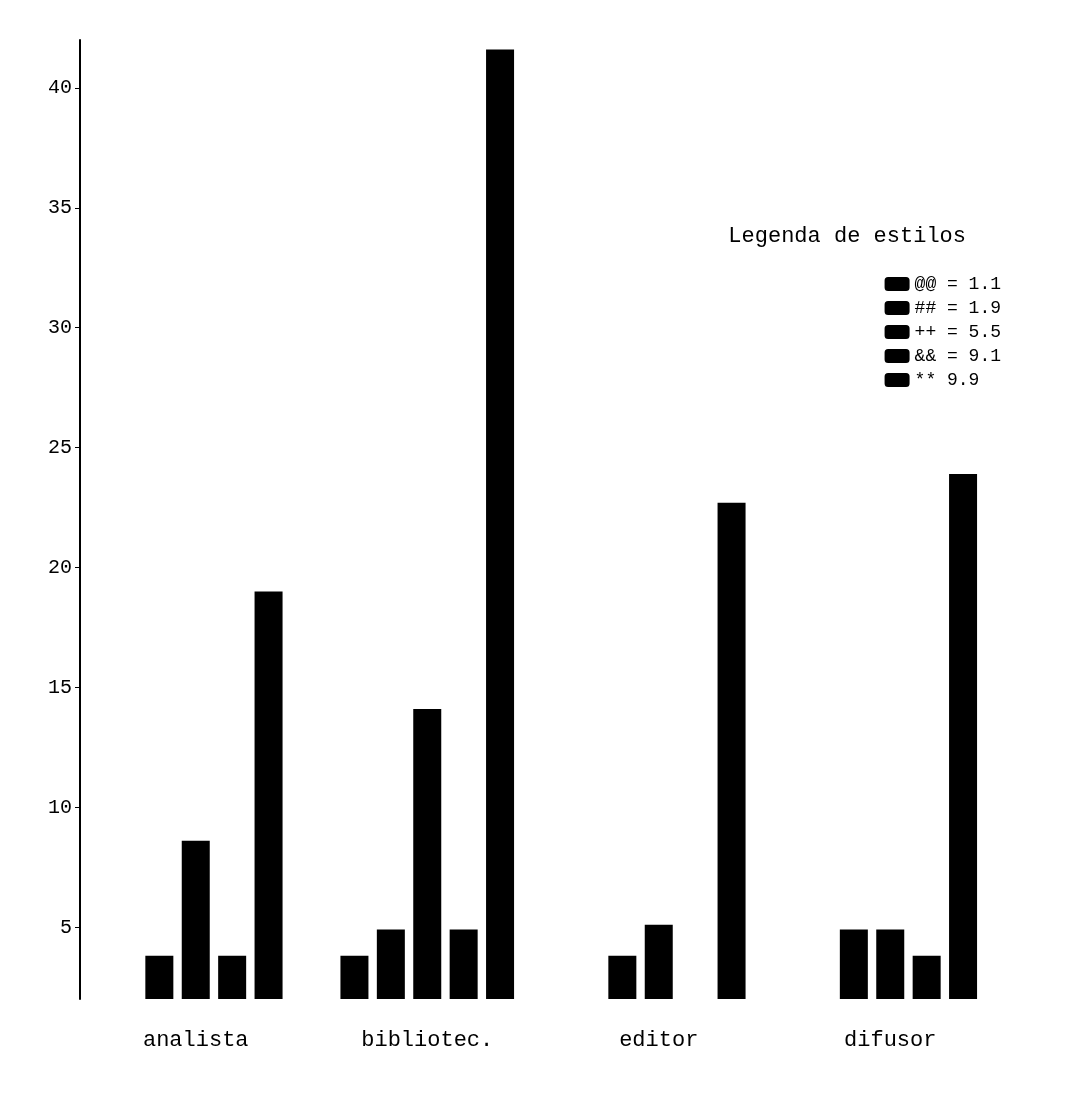 The width and height of the screenshot is (1066, 1119). I want to click on legend-label: @@ = 1.1, so click(958, 284).